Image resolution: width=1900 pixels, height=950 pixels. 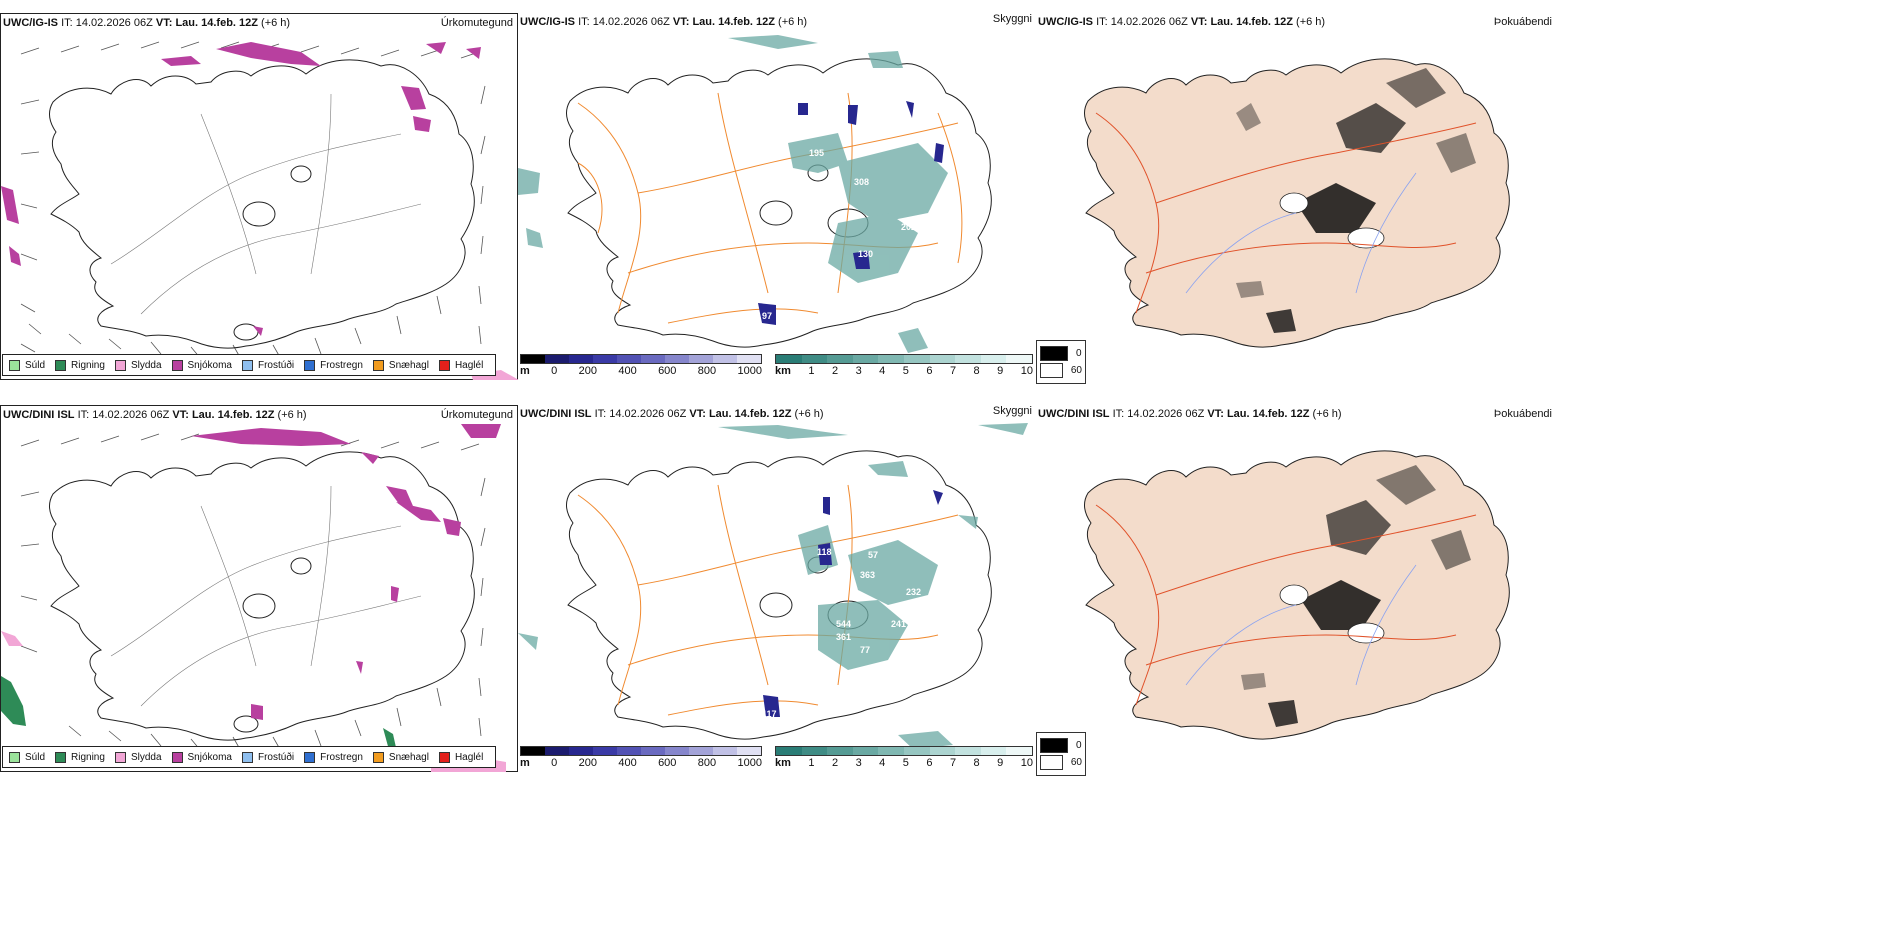 What do you see at coordinates (525, 763) in the screenshot?
I see `scale-unit: m` at bounding box center [525, 763].